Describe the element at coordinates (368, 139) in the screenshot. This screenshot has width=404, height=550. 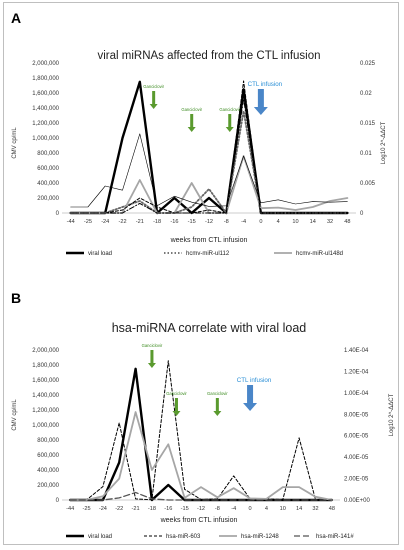
I see `y2-ticks-a: 0 0.005 0.01 0.015 0.02 0.025` at that location.